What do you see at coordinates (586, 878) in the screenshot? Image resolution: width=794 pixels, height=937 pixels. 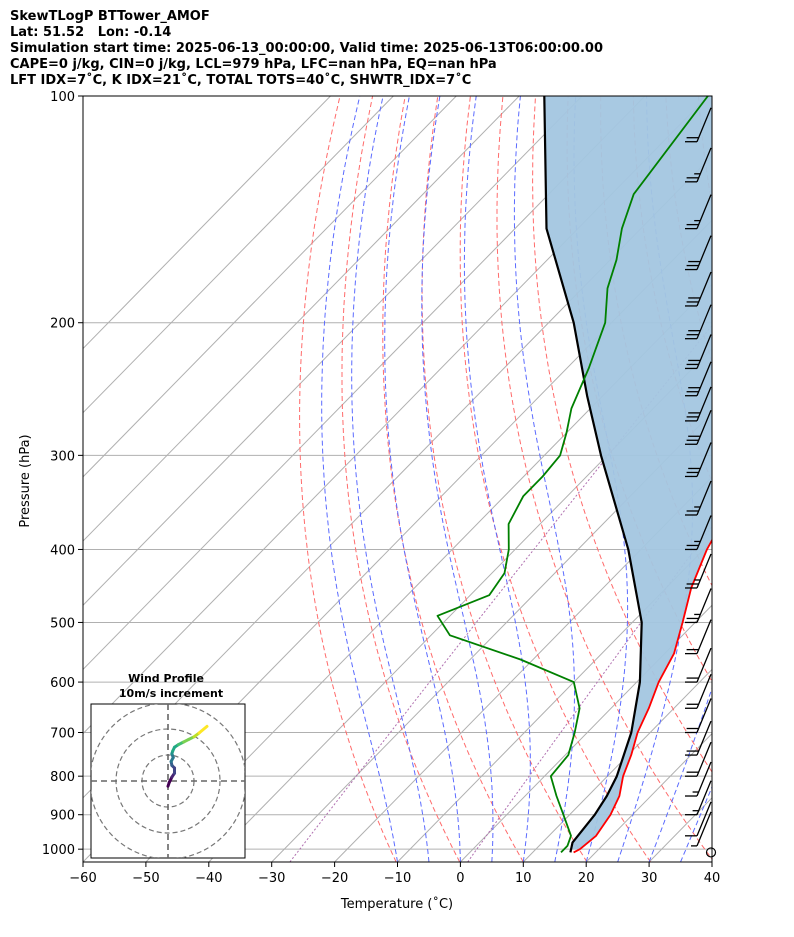 I see `x-tick-label: 20` at bounding box center [586, 878].